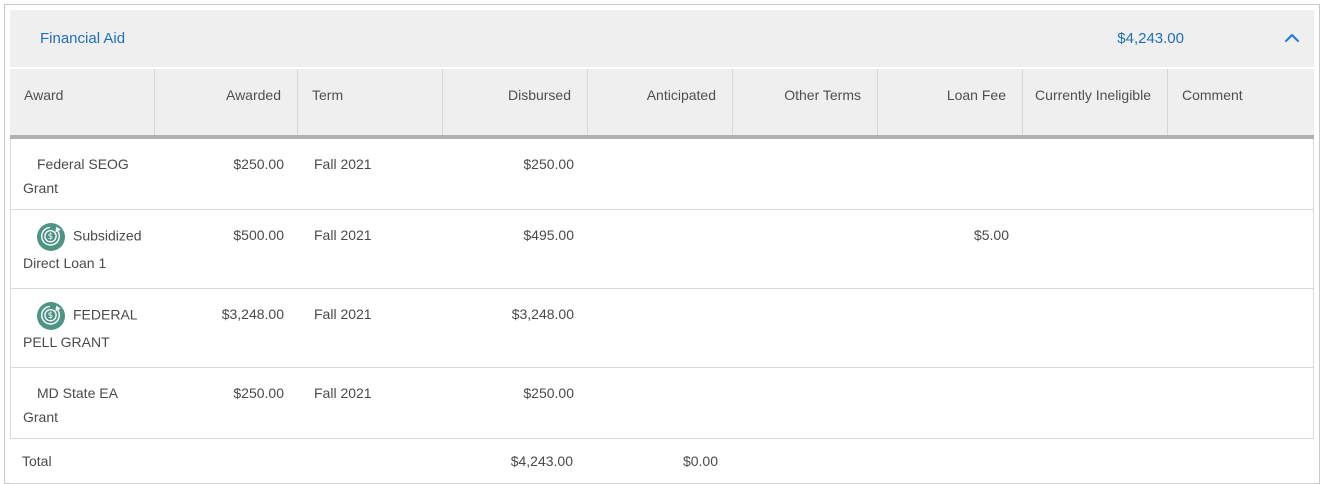 Image resolution: width=1326 pixels, height=484 pixels. Describe the element at coordinates (541, 461) in the screenshot. I see `total-disbursed-value: $4,243.00` at that location.